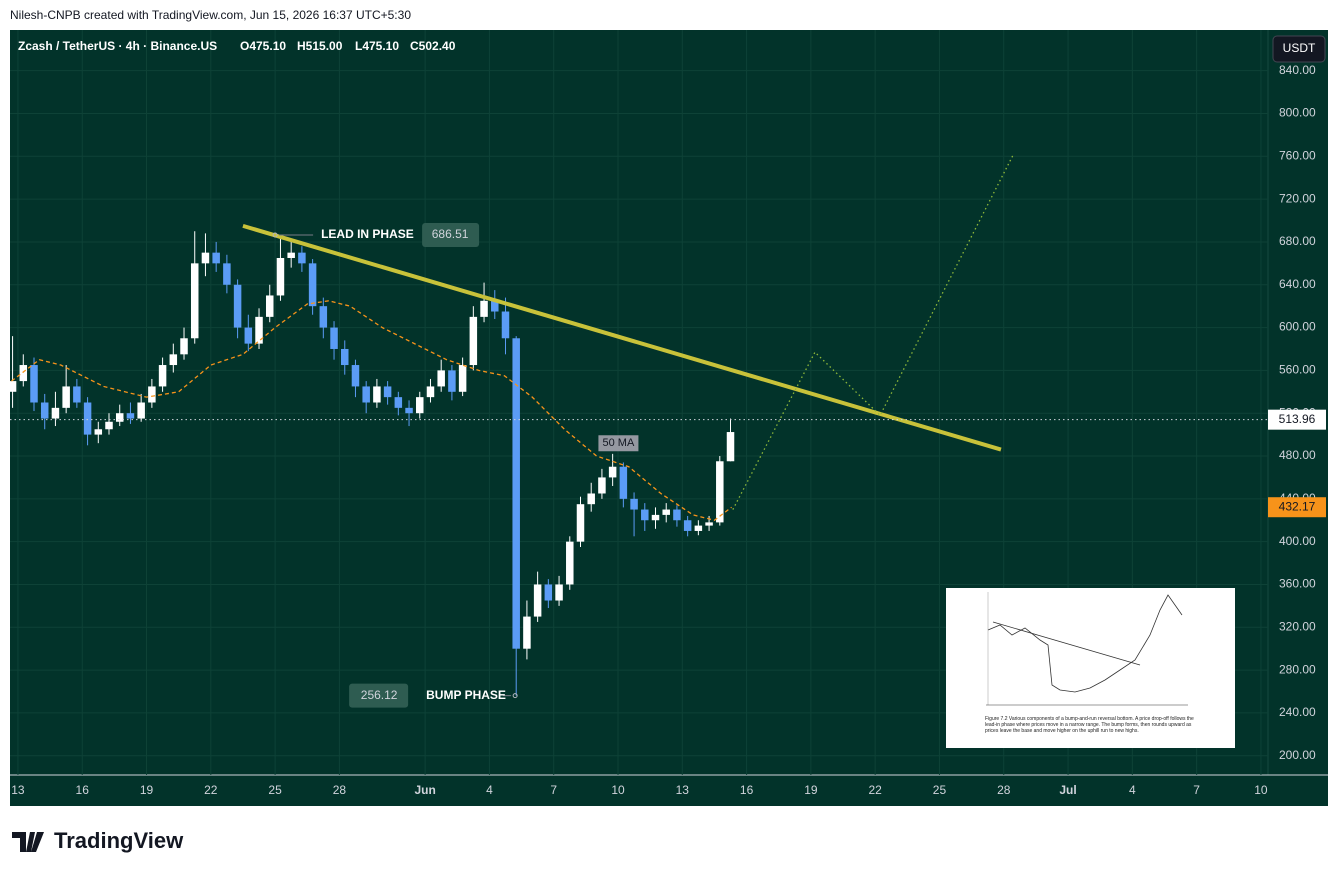 This screenshot has width=1340, height=875. I want to click on x-tick-label: 7, so click(553, 790).